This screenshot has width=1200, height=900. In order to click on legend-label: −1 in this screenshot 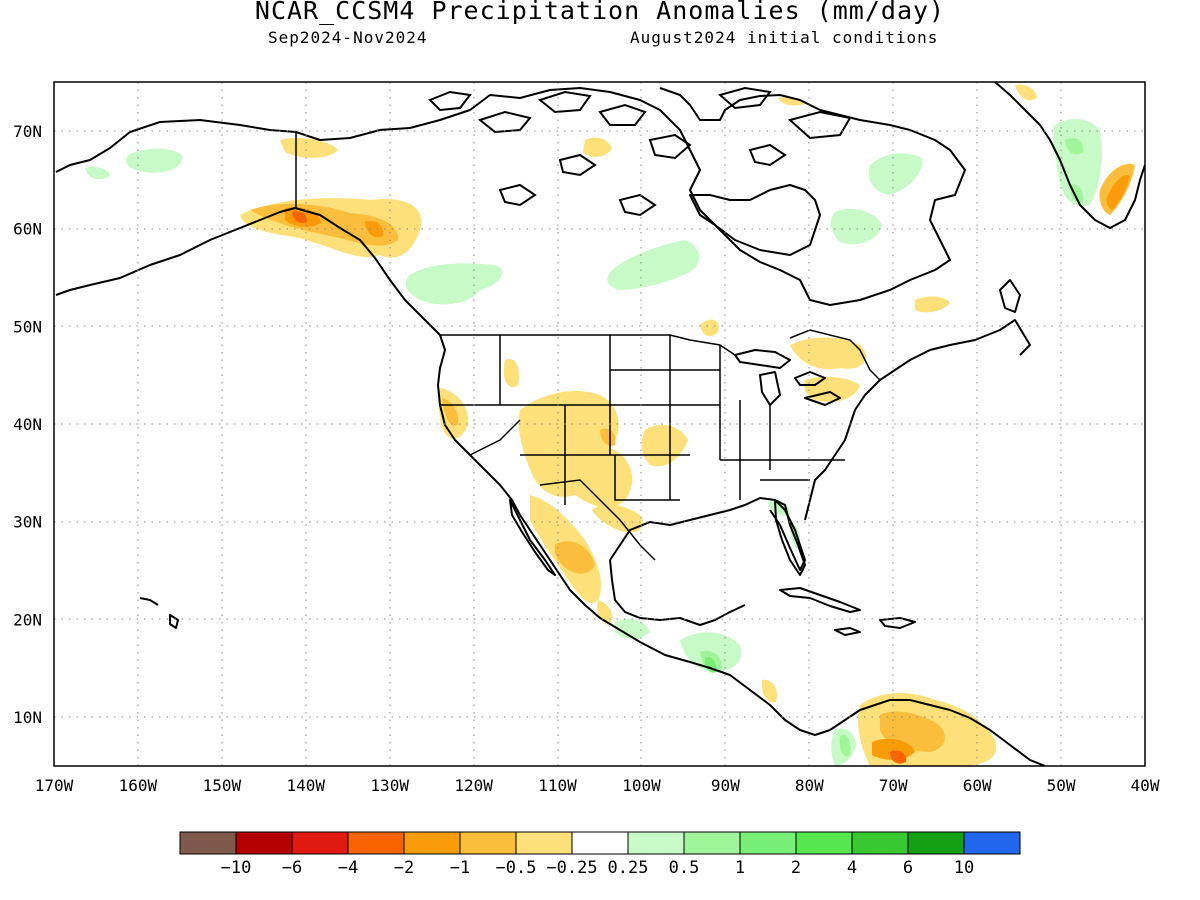, I will do `click(460, 868)`.